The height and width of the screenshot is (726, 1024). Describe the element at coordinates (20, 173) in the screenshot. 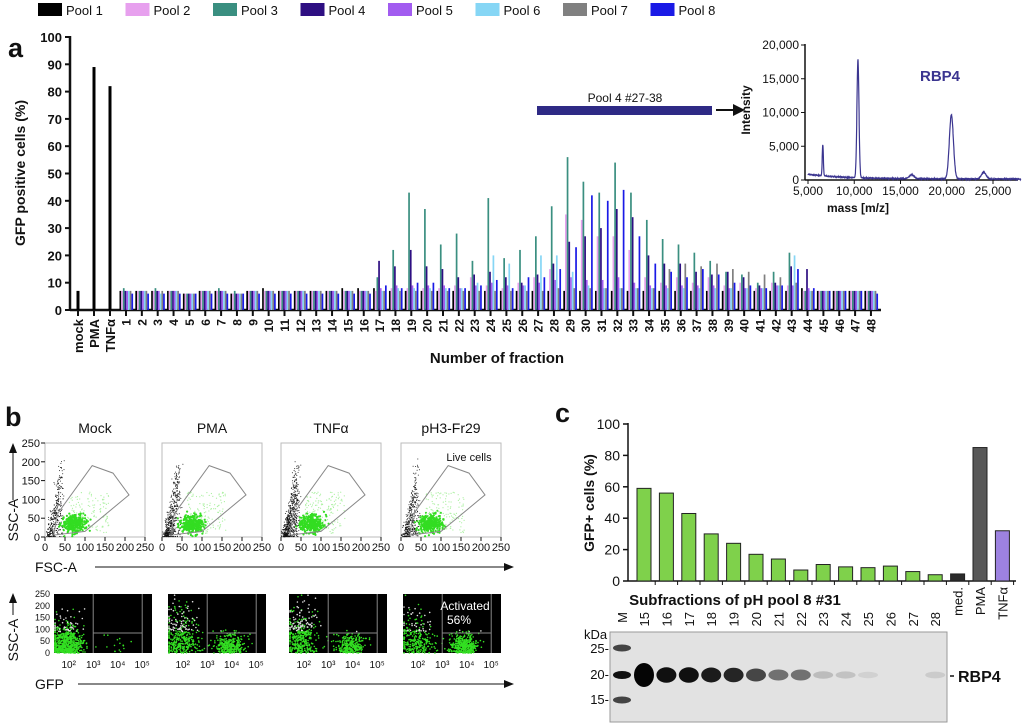

I see `panel-a-ylabel: GFP positive cells (%)` at that location.